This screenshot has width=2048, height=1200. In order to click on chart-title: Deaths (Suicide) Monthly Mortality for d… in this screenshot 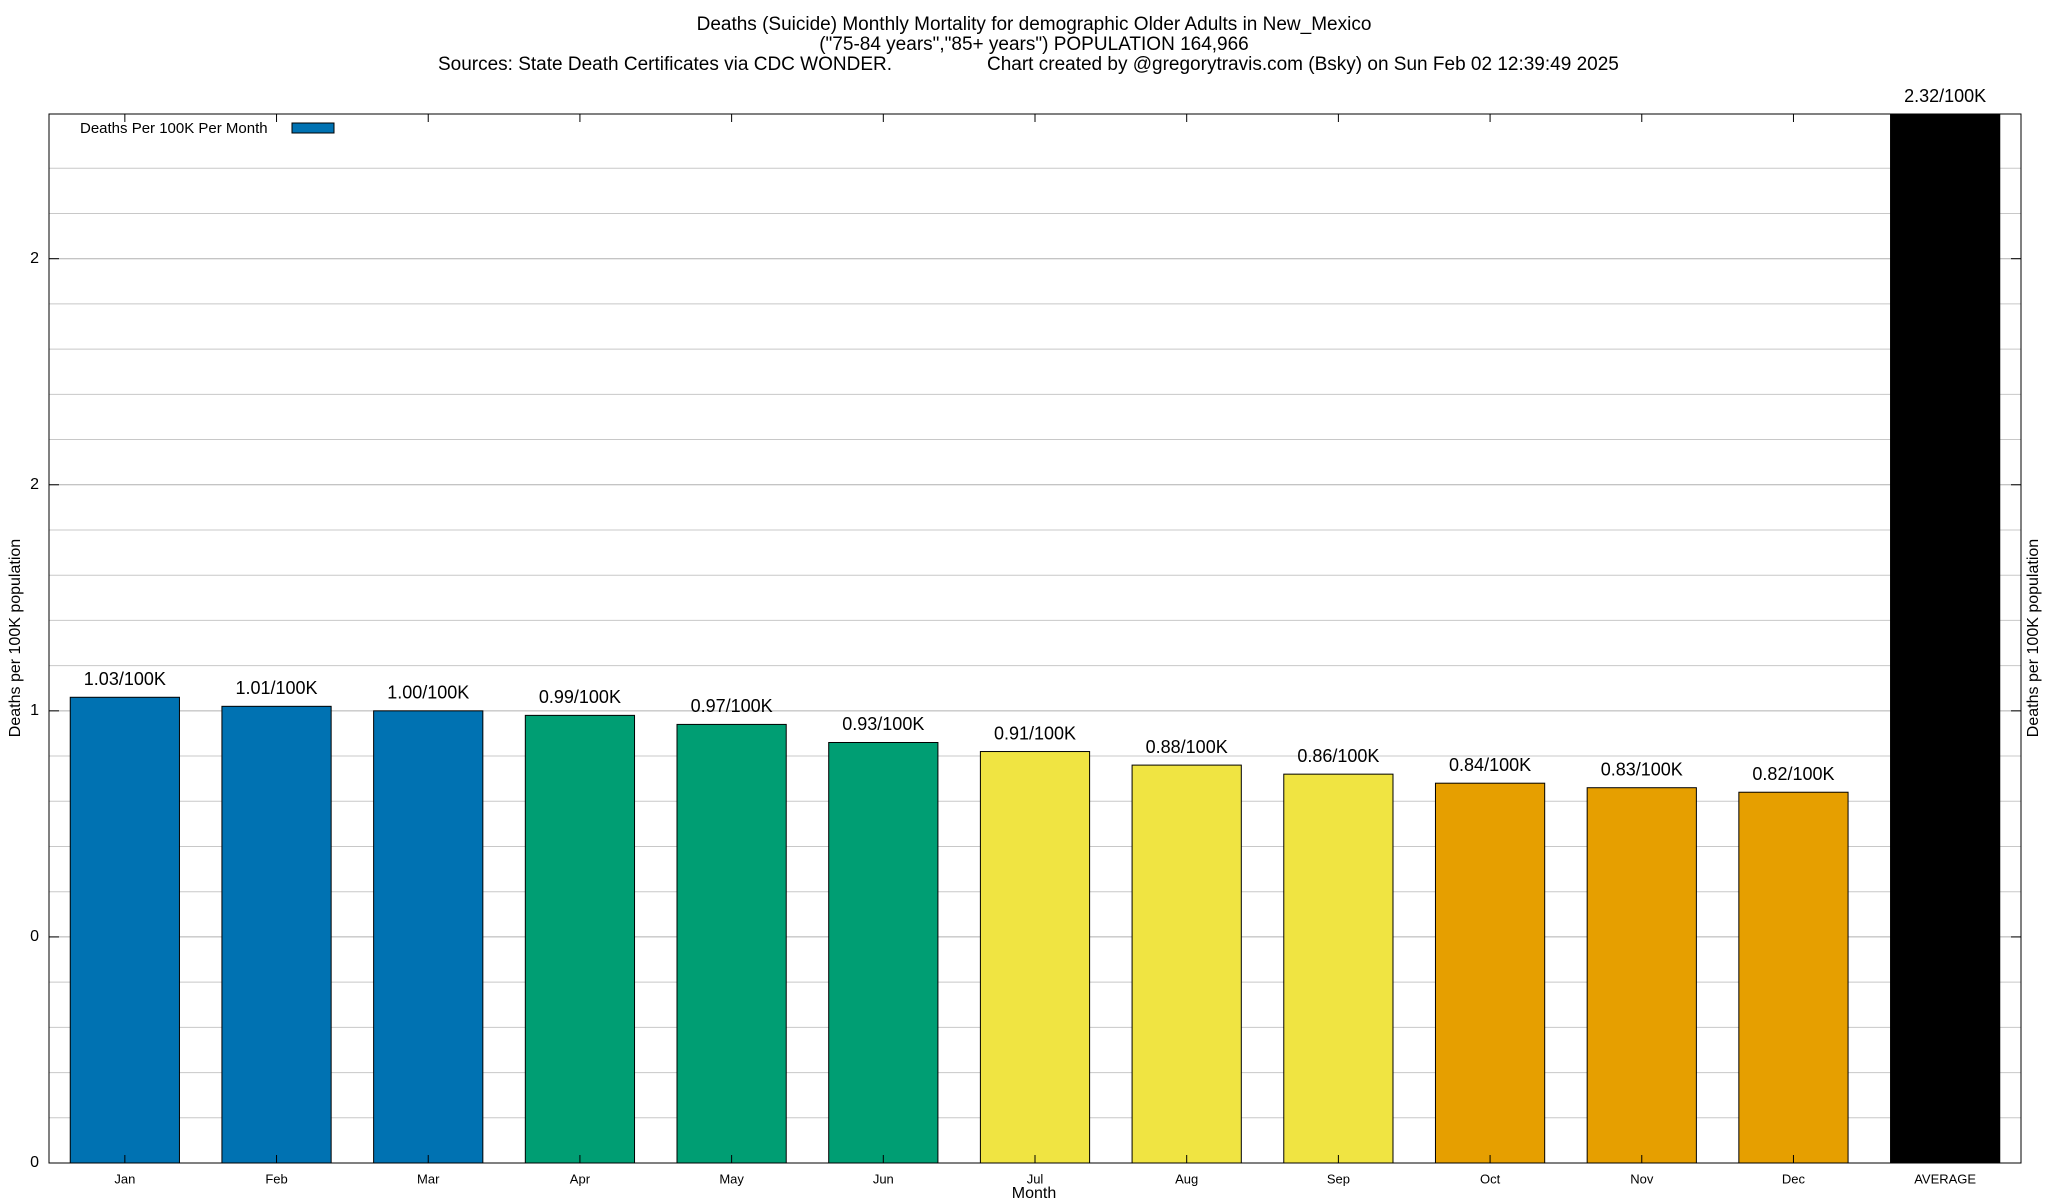, I will do `click(1034, 24)`.